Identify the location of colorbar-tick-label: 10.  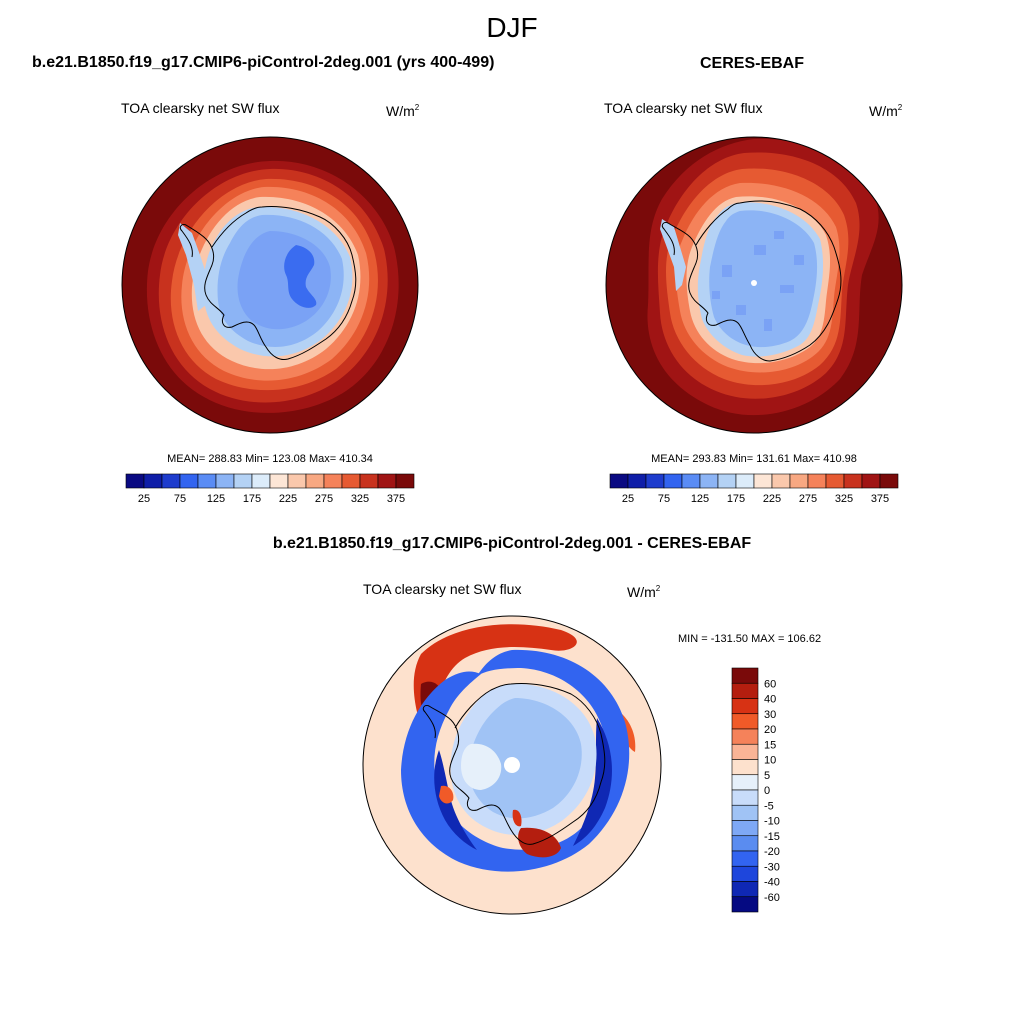
(770, 761).